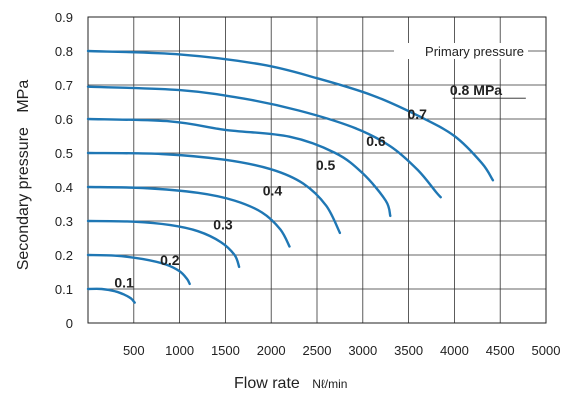  Describe the element at coordinates (64, 119) in the screenshot. I see `y-tick-label: 0.6` at that location.